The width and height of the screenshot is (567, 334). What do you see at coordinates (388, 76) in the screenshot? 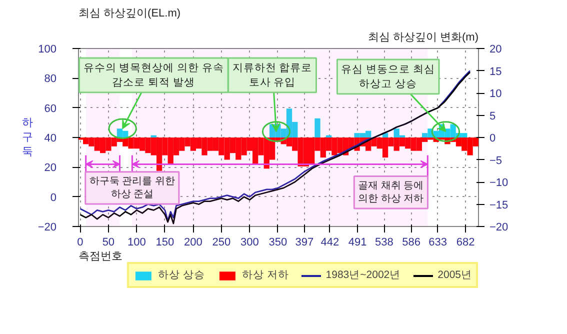
I see `annotation: 유심 변동으로 최심 하상고 상승` at bounding box center [388, 76].